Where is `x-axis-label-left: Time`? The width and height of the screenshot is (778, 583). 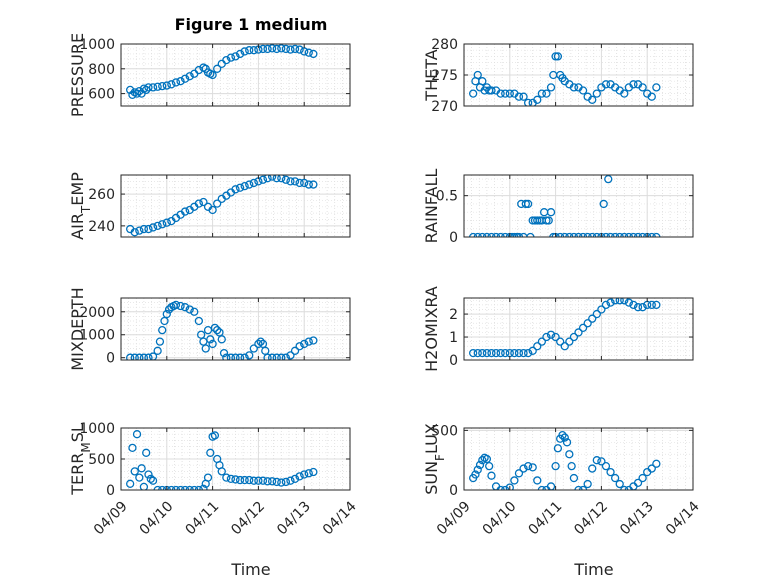
x-axis-label-left: Time is located at coordinates (250, 569).